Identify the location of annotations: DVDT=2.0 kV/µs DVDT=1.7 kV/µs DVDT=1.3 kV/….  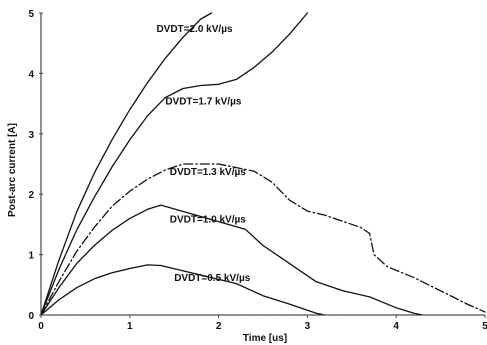
(203, 154).